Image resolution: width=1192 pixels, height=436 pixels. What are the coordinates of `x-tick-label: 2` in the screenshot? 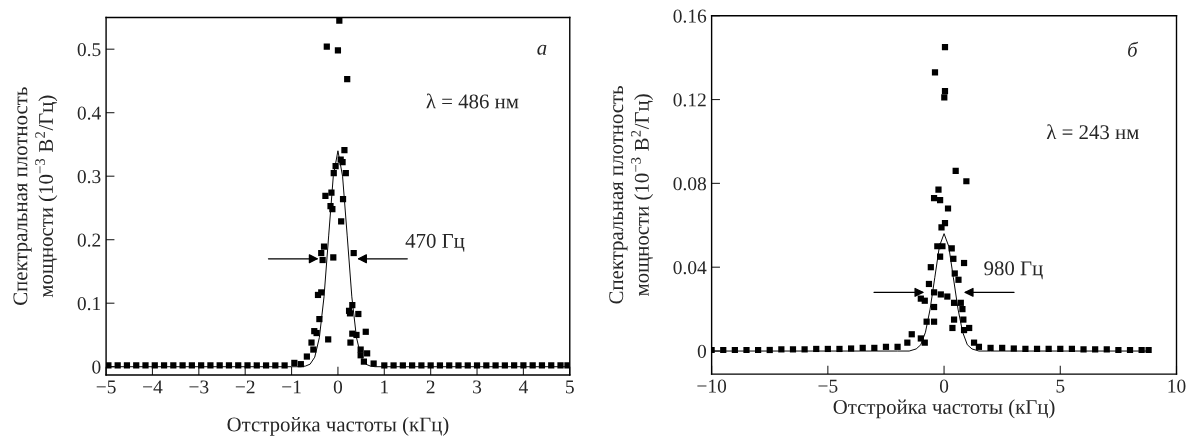 It's located at (430, 387).